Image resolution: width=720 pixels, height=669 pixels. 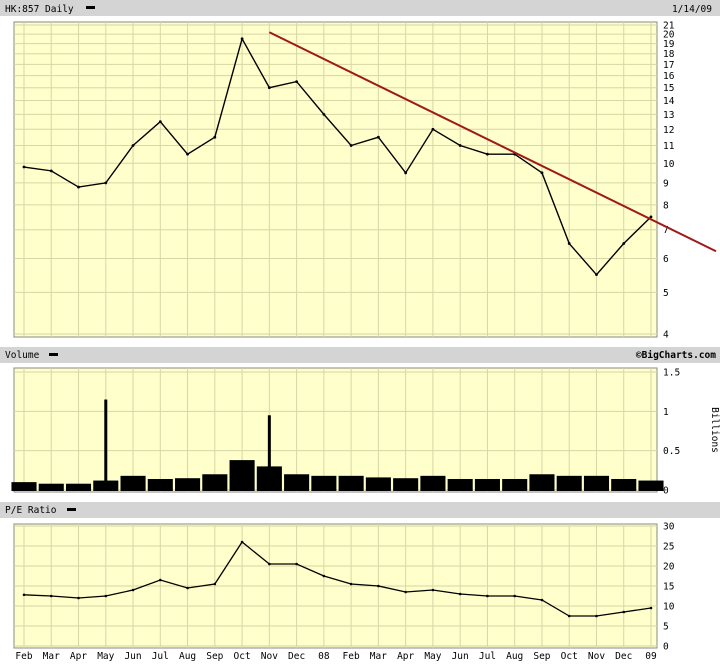 What do you see at coordinates (666, 259) in the screenshot?
I see `price-tick-label: 6` at bounding box center [666, 259].